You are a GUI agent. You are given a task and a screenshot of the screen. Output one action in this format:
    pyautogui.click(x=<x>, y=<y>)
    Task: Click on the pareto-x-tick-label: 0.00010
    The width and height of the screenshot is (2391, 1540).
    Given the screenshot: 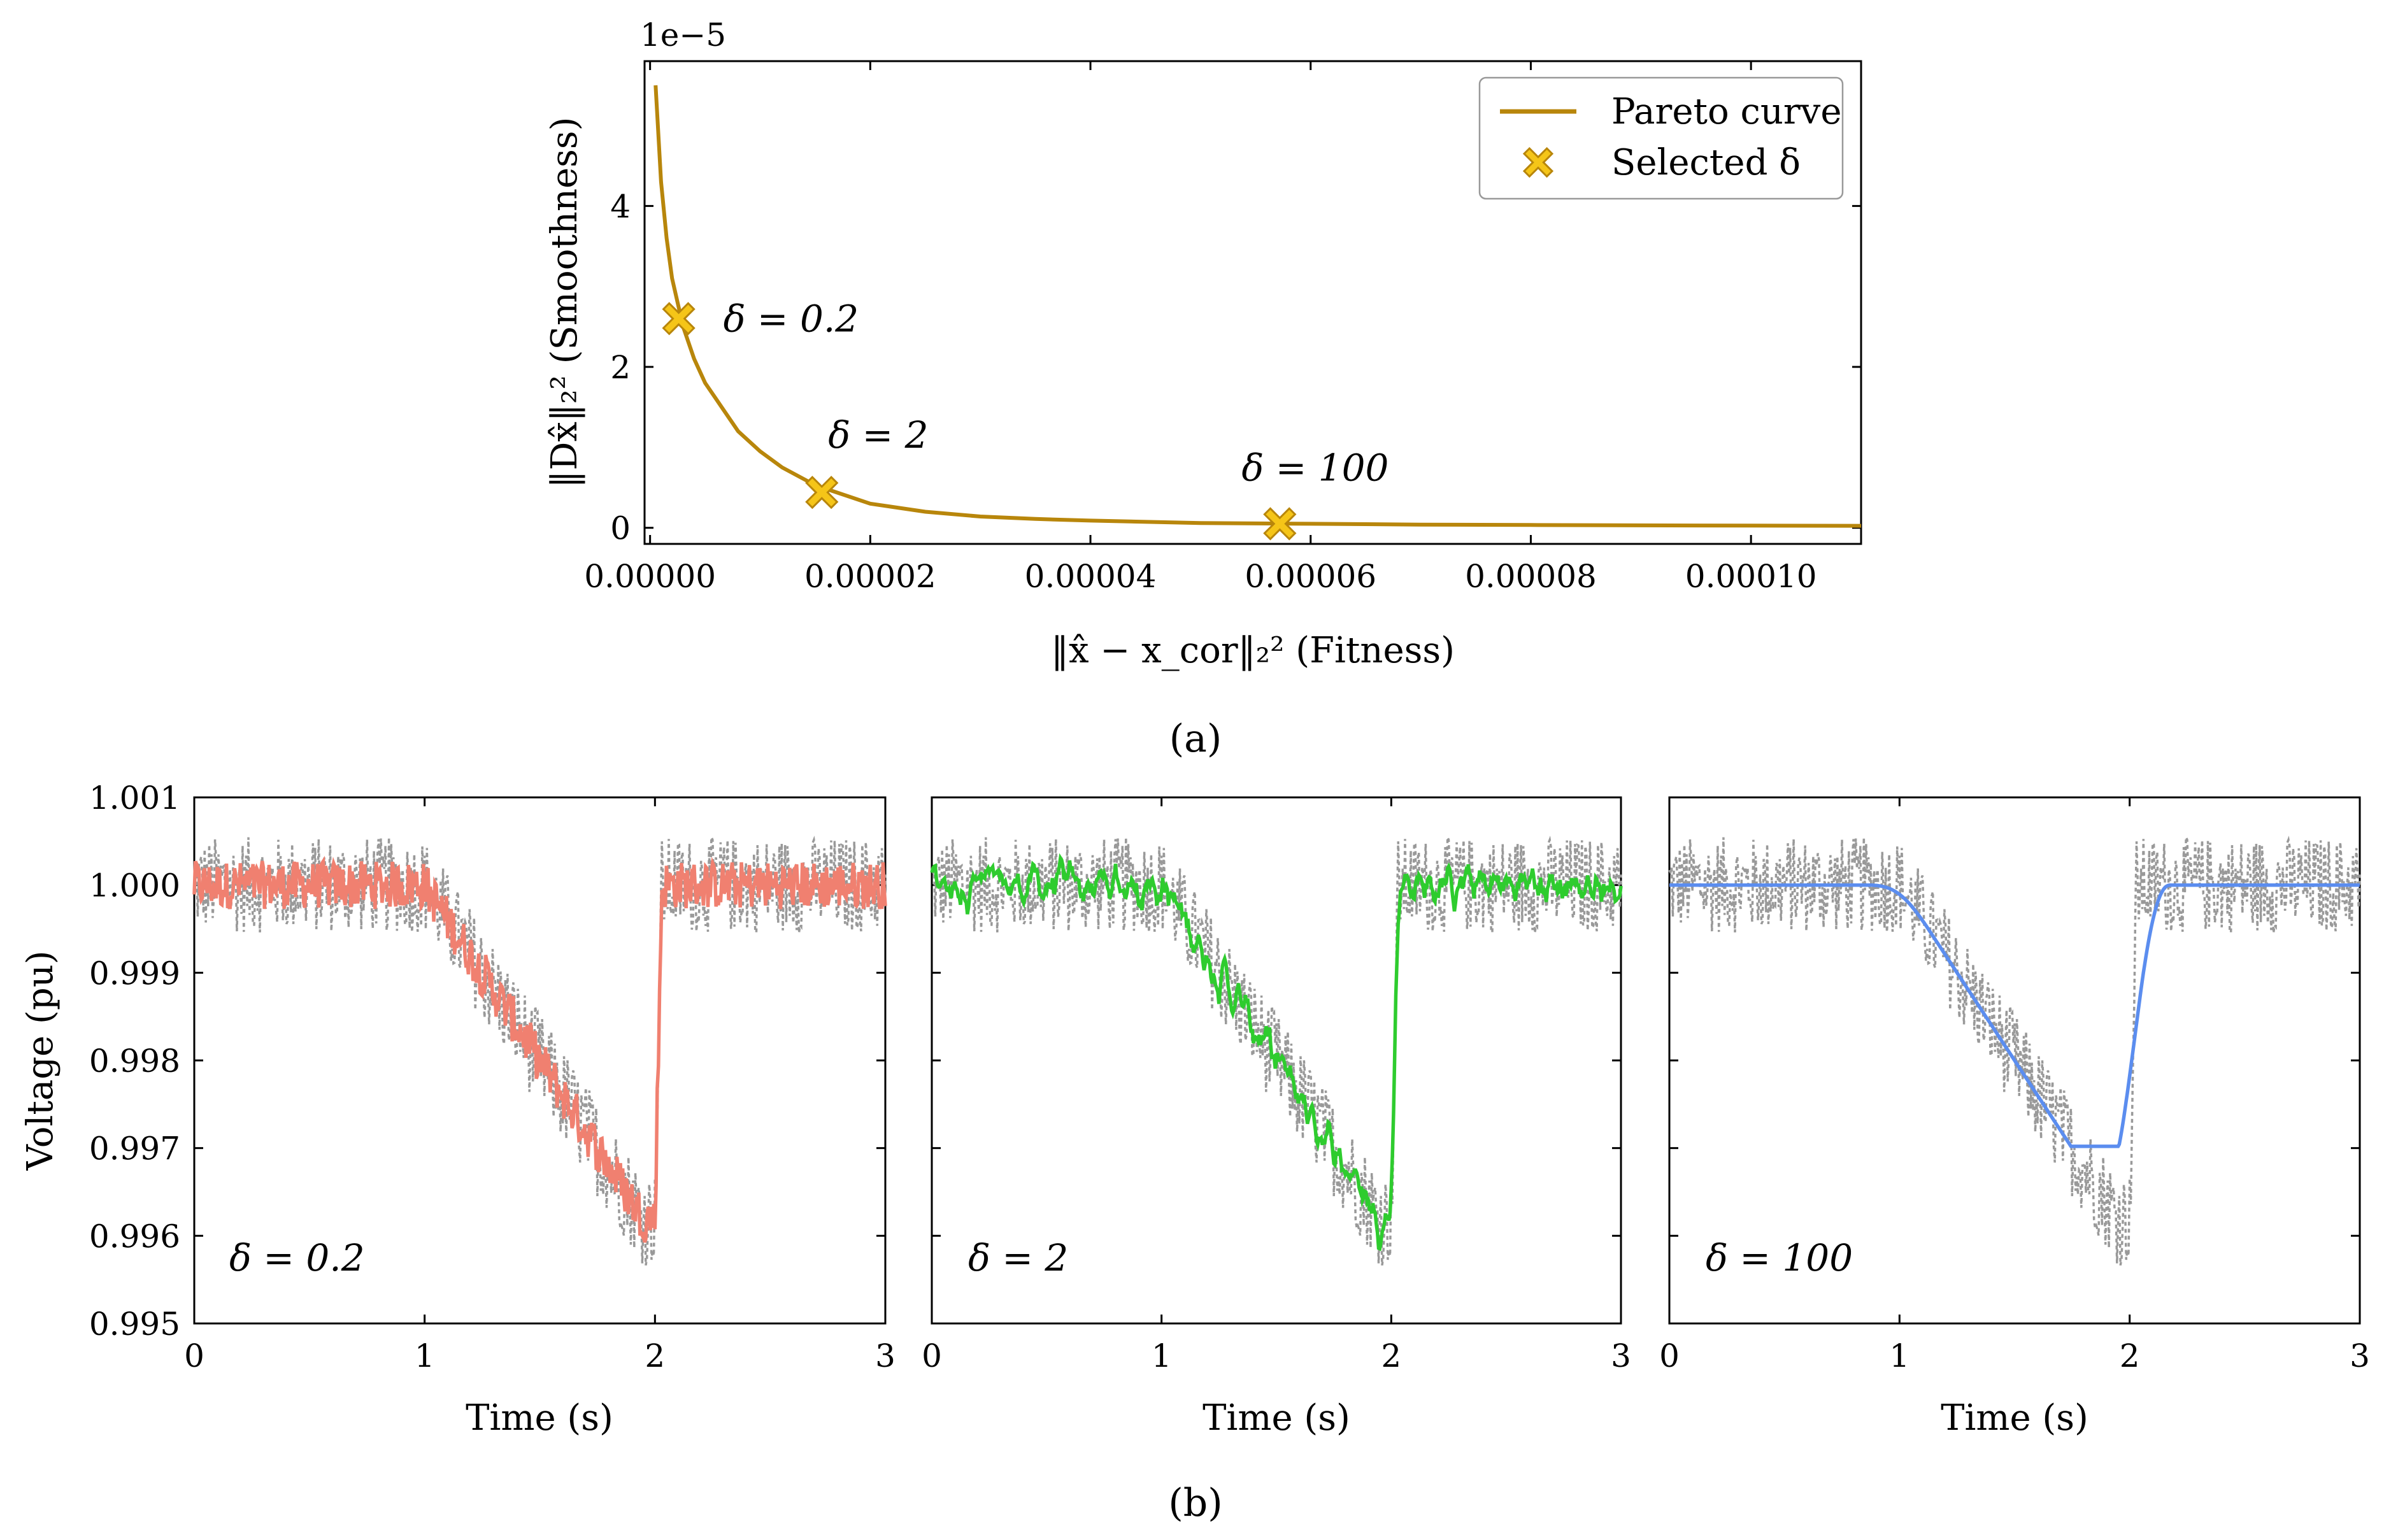 What is the action you would take?
    pyautogui.click(x=1751, y=576)
    